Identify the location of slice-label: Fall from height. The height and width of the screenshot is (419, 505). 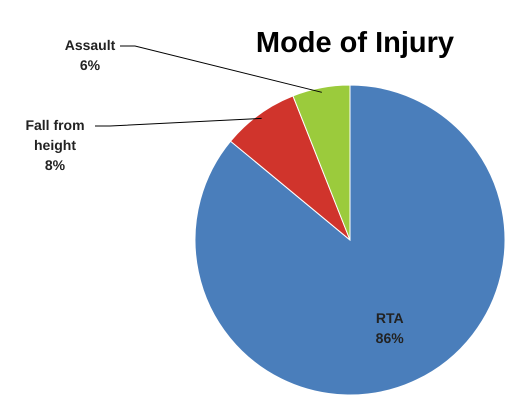
(55, 135).